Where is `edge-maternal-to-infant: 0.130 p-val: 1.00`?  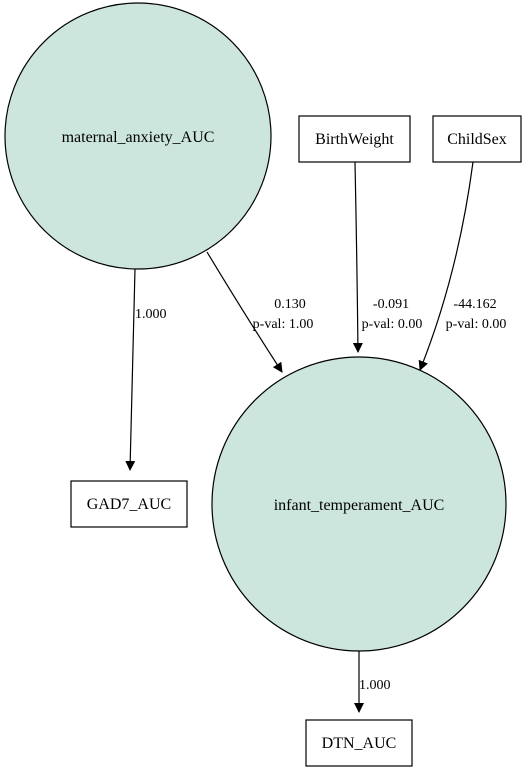
edge-maternal-to-infant: 0.130 p-val: 1.00 is located at coordinates (260, 312).